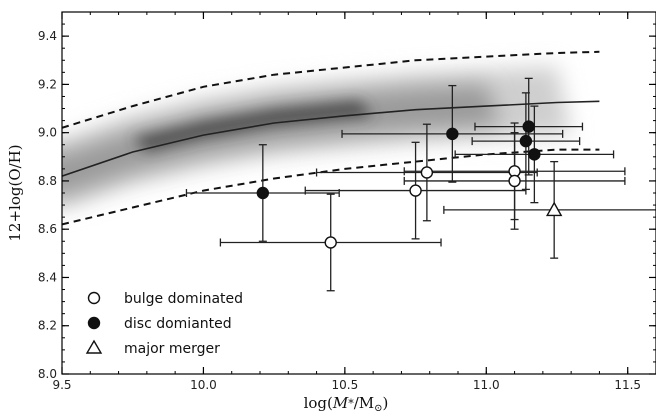 The height and width of the screenshot is (412, 656). I want to click on y-tick-label: 9.4, so click(47, 36).